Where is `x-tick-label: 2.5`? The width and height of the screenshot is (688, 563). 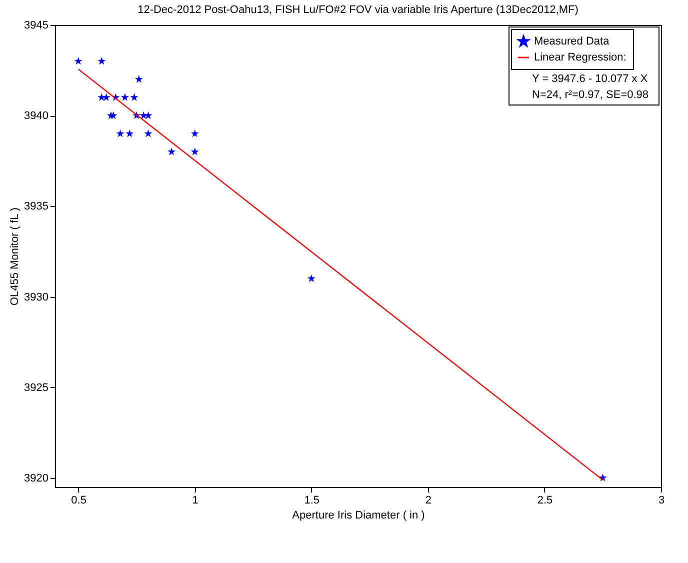 x-tick-label: 2.5 is located at coordinates (545, 500).